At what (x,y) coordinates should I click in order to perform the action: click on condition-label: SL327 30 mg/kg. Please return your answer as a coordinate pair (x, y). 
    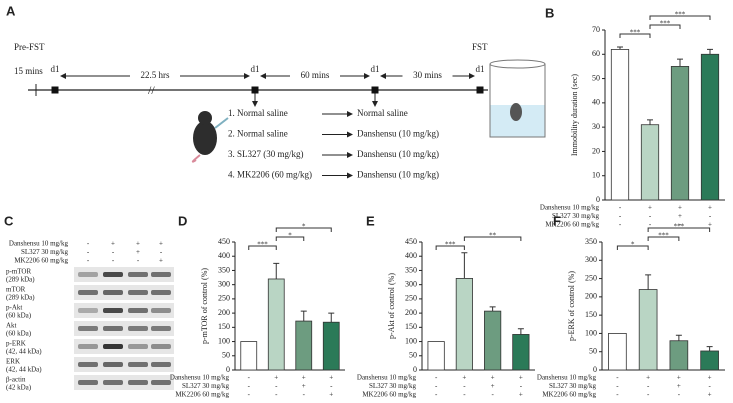
    Looking at the image, I should click on (393, 386).